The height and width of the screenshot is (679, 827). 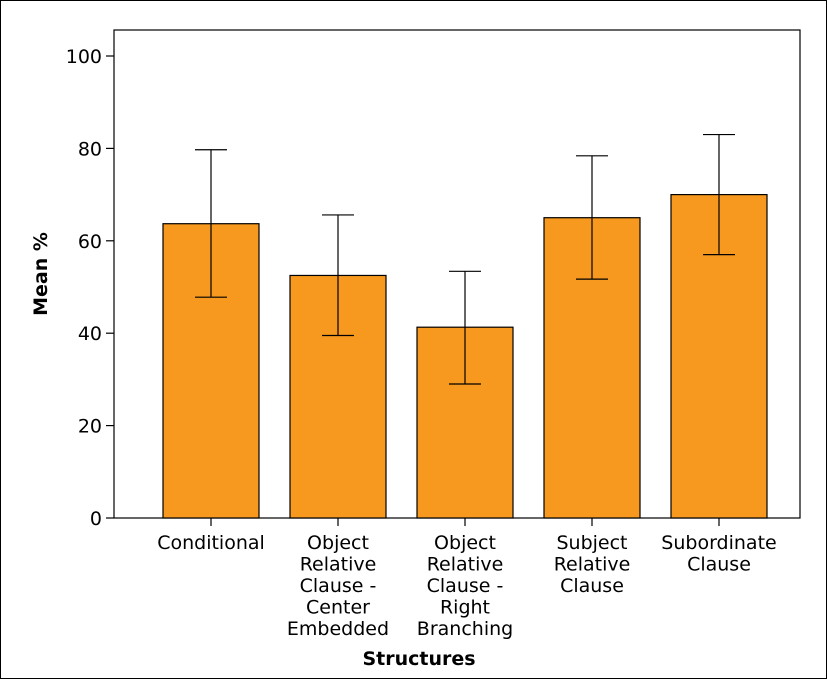 What do you see at coordinates (418, 659) in the screenshot?
I see `x-axis-title: Structures` at bounding box center [418, 659].